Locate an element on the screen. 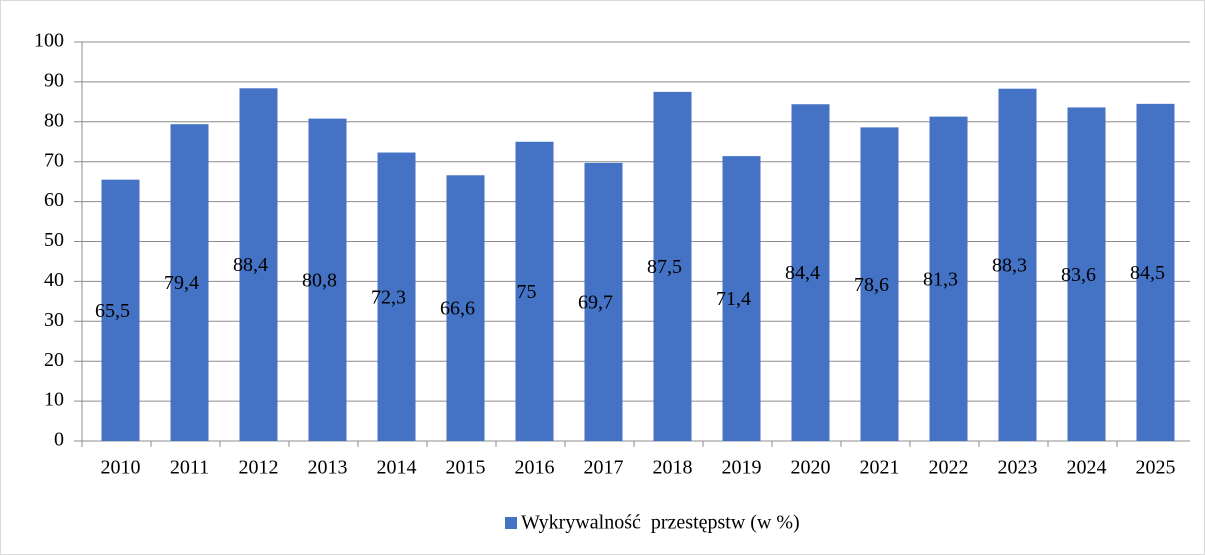 The height and width of the screenshot is (555, 1205). x-tick-label: 2021 is located at coordinates (880, 468).